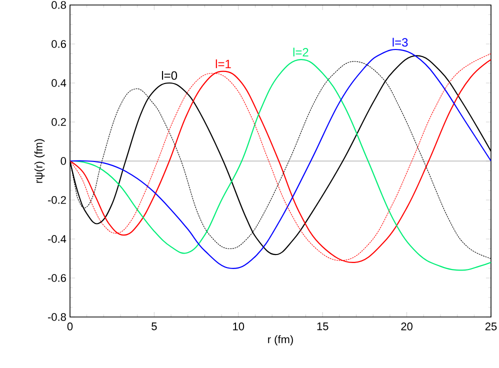 This screenshot has width=499, height=368. Describe the element at coordinates (59, 83) in the screenshot. I see `y-tick-label: 0.4` at that location.